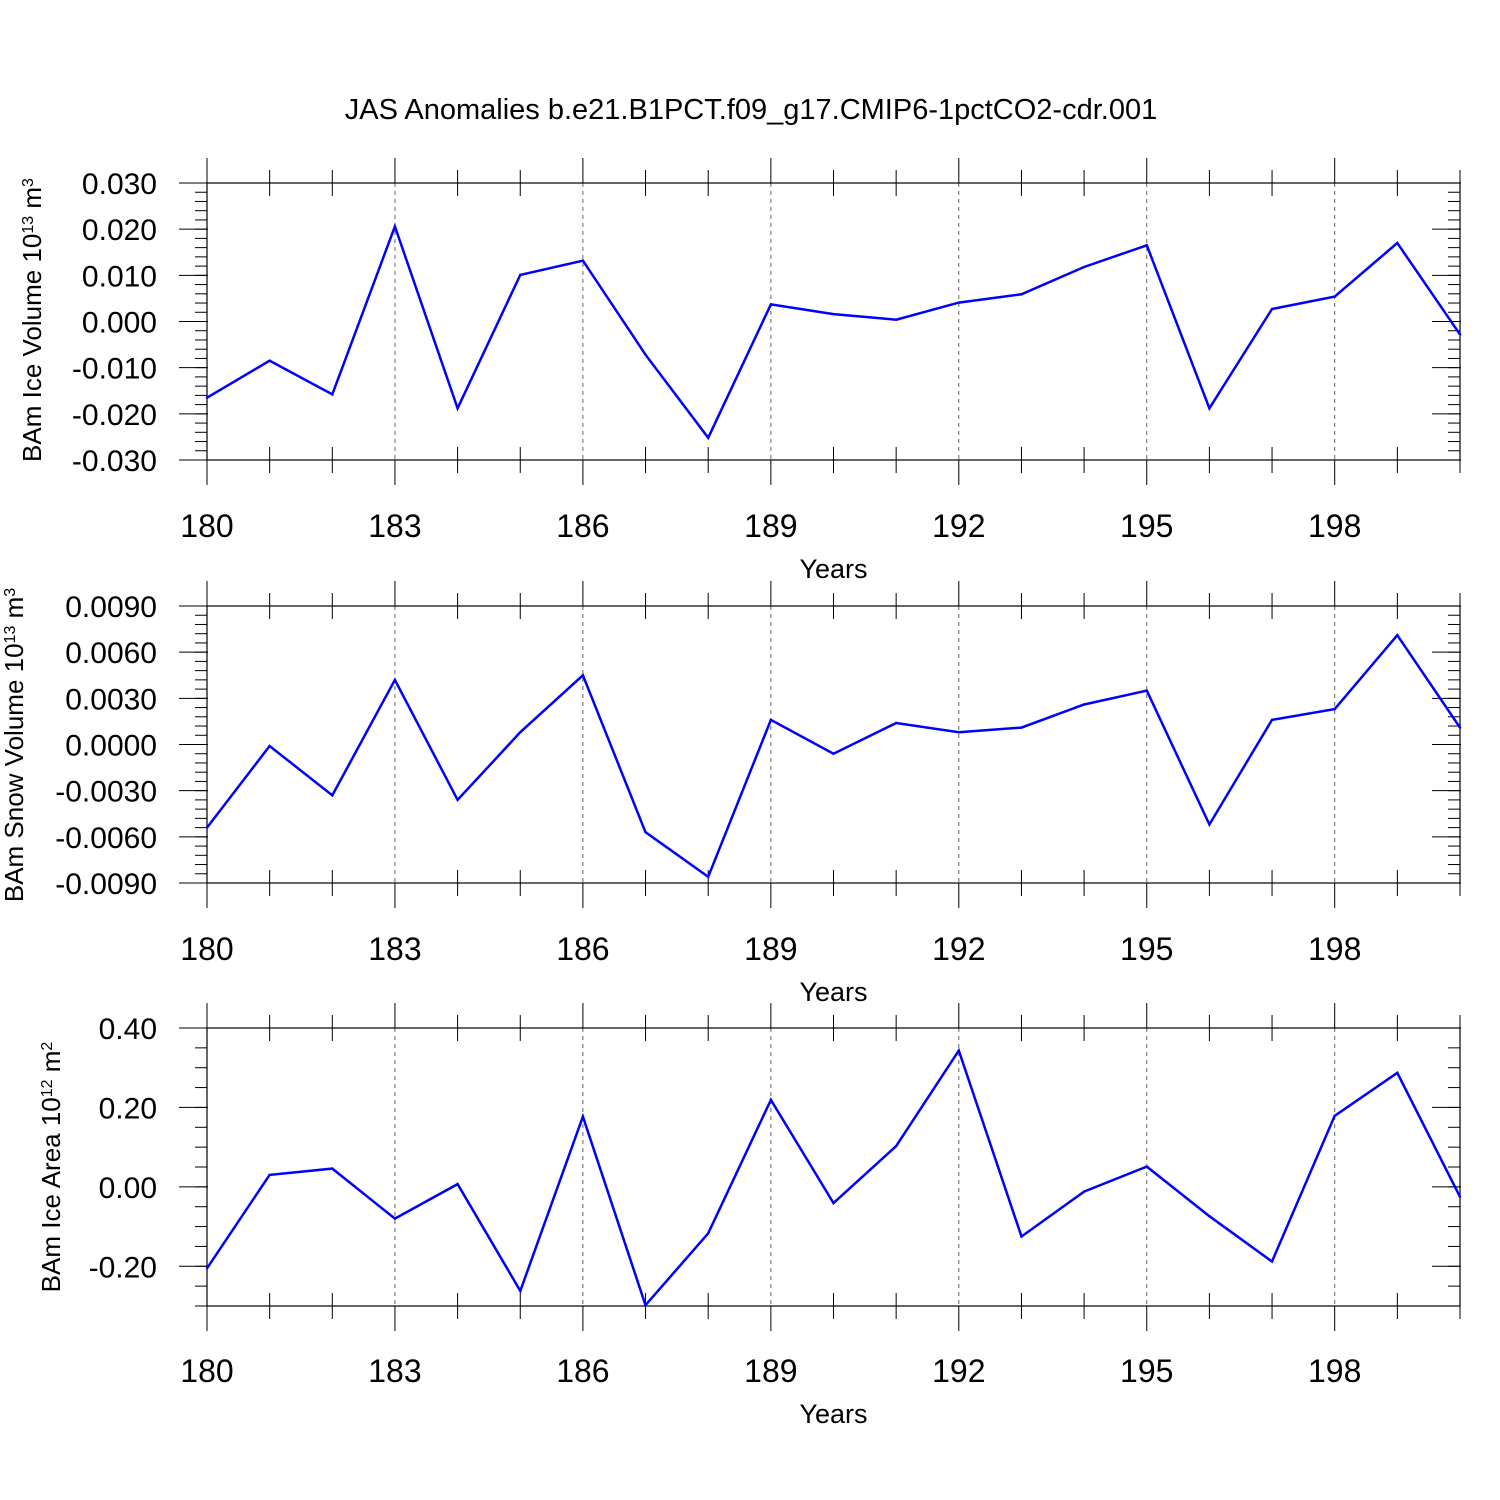 This screenshot has height=1500, width=1500. What do you see at coordinates (128, 1029) in the screenshot?
I see `y-tick-label: 0.40` at bounding box center [128, 1029].